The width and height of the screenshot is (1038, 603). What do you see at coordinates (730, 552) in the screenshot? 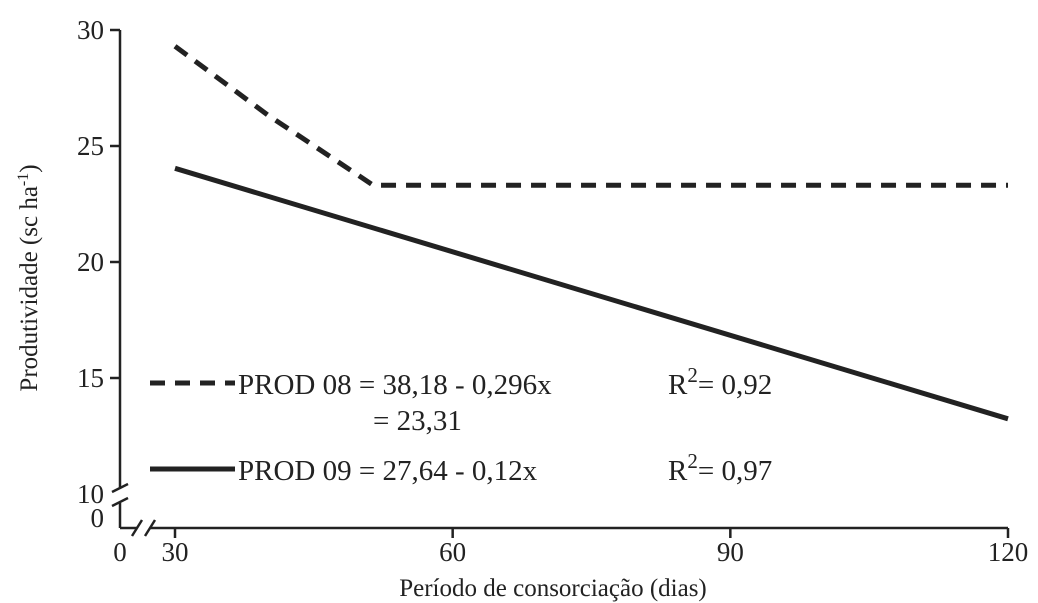
I see `x-tick-label: 90` at bounding box center [730, 552].